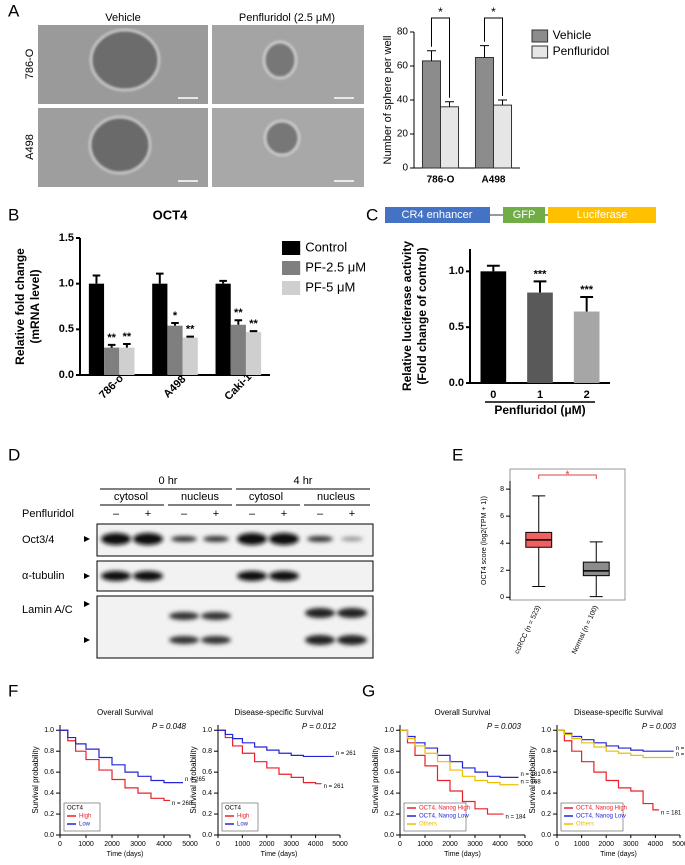 The image size is (685, 865). What do you see at coordinates (502, 516) in the screenshot?
I see `y-tick-label: 6` at bounding box center [502, 516].